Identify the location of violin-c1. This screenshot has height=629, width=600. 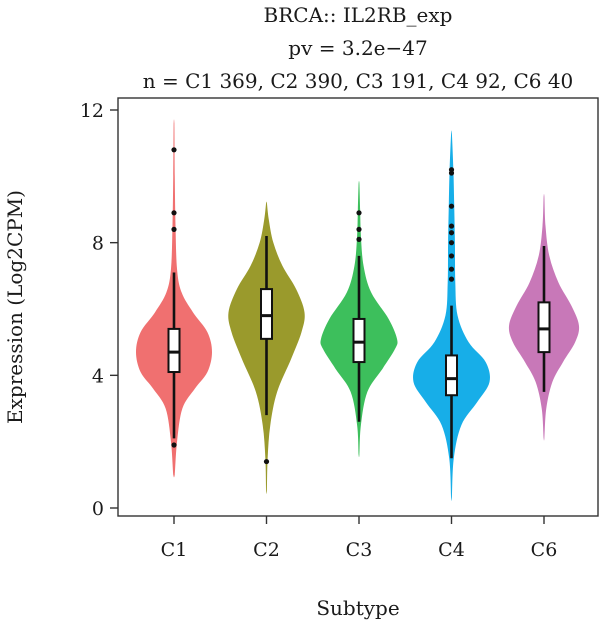
(174, 298).